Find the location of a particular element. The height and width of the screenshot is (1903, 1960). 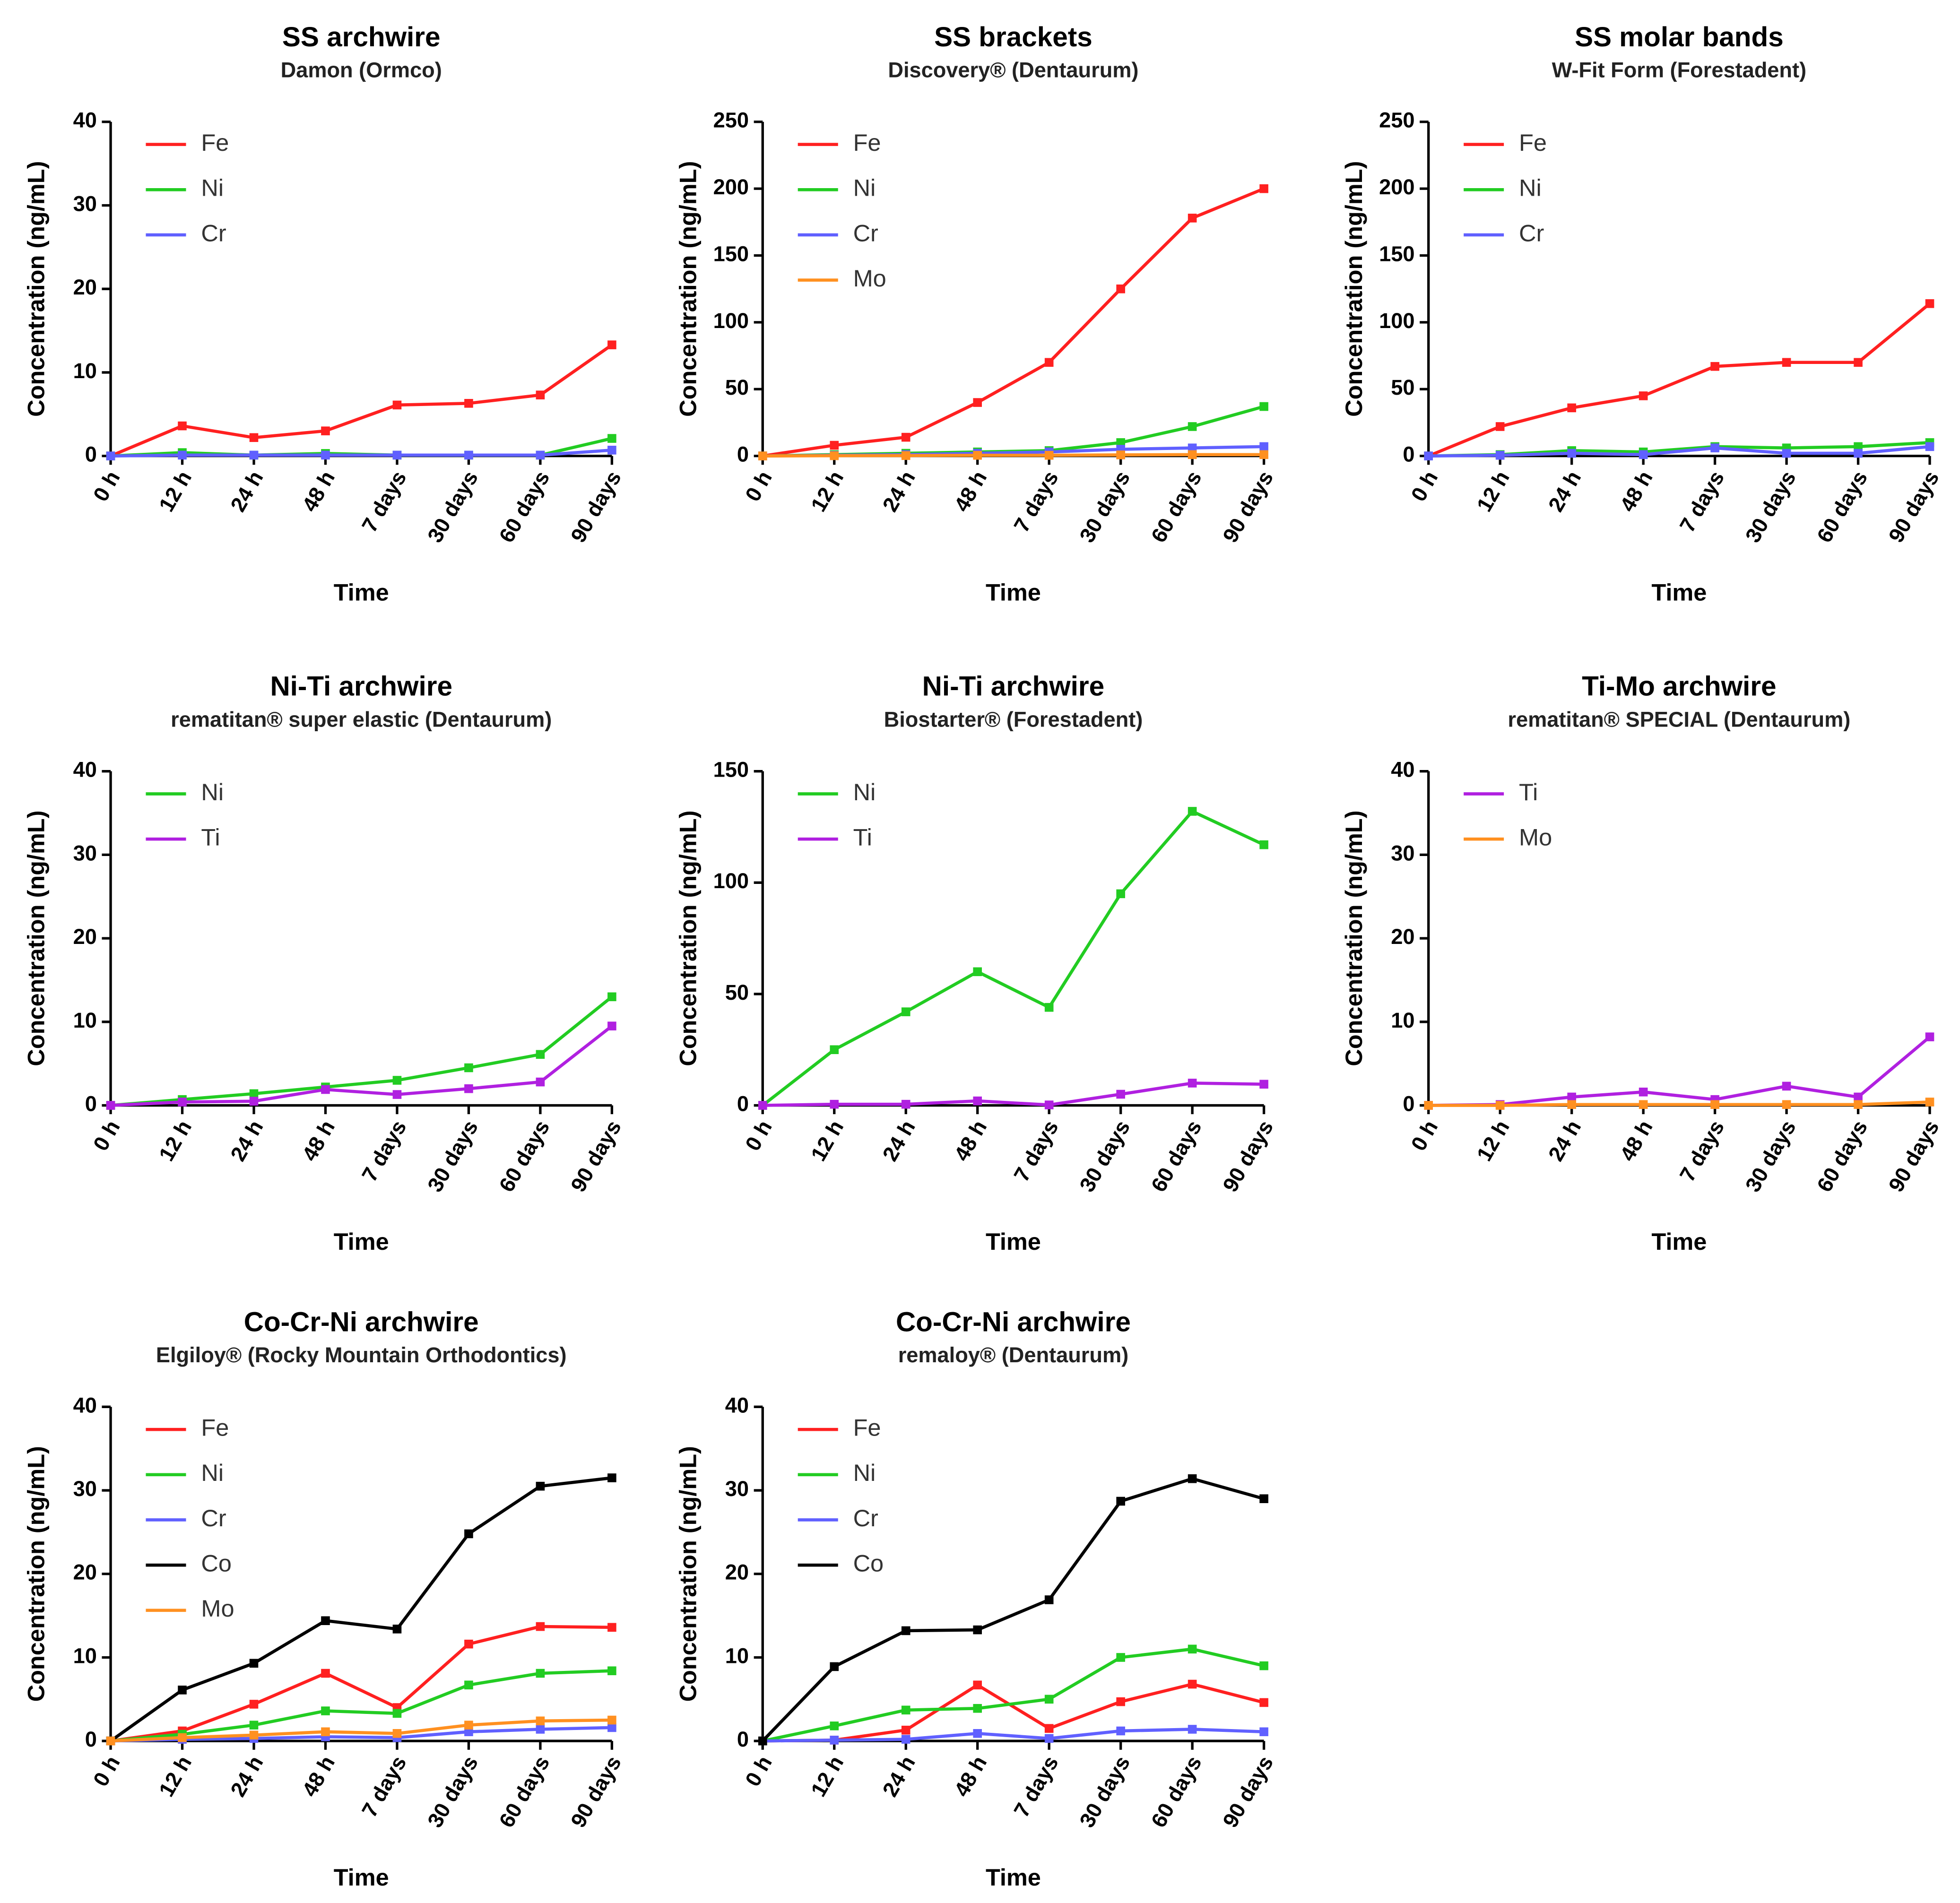

chart-title: Ti-Mo archwire is located at coordinates (1679, 687).